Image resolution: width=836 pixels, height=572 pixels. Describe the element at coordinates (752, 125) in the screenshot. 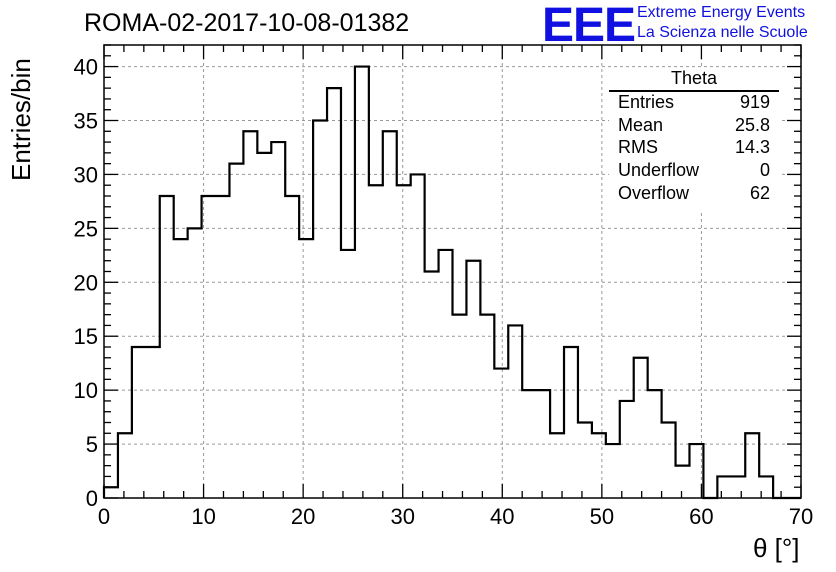

I see `stats-value: 25.8` at that location.